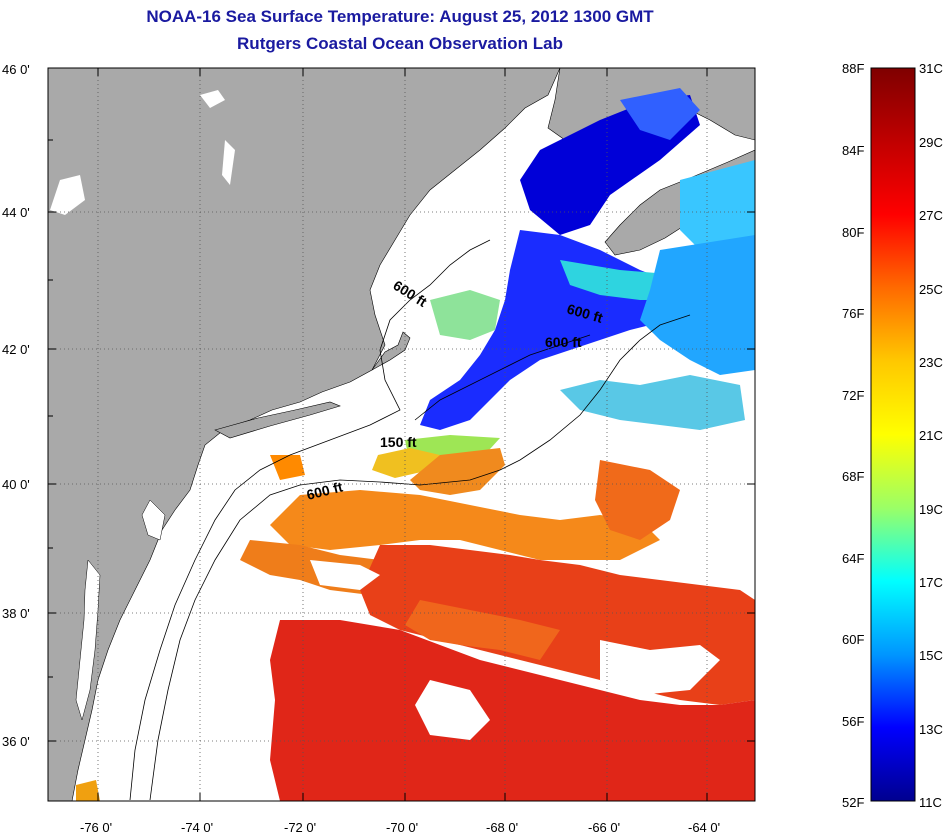  I want to click on lat-label: 46 0', so click(16, 69).